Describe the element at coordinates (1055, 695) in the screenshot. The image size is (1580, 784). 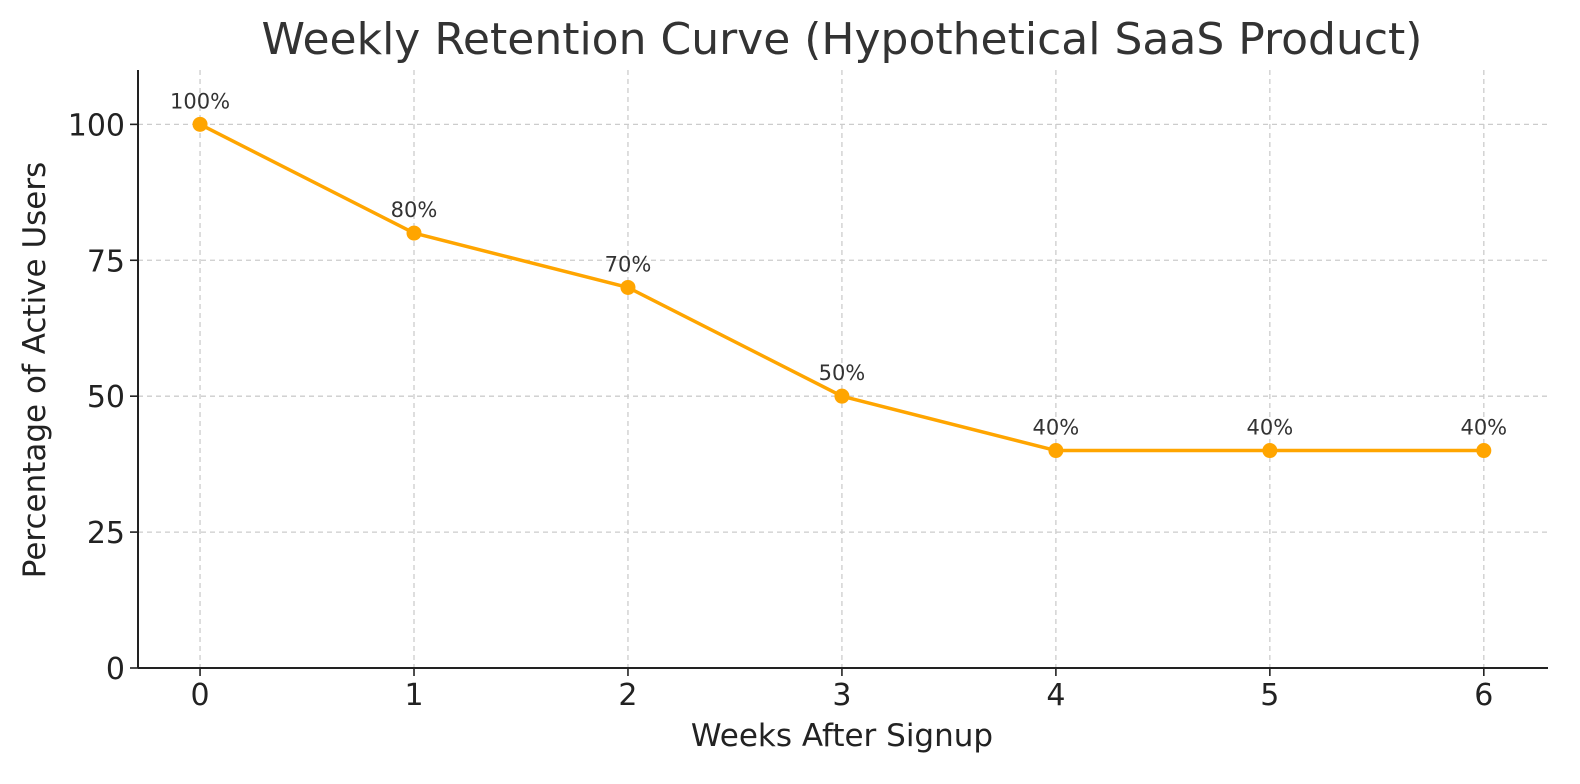
I see `x-tick-label: 4` at that location.